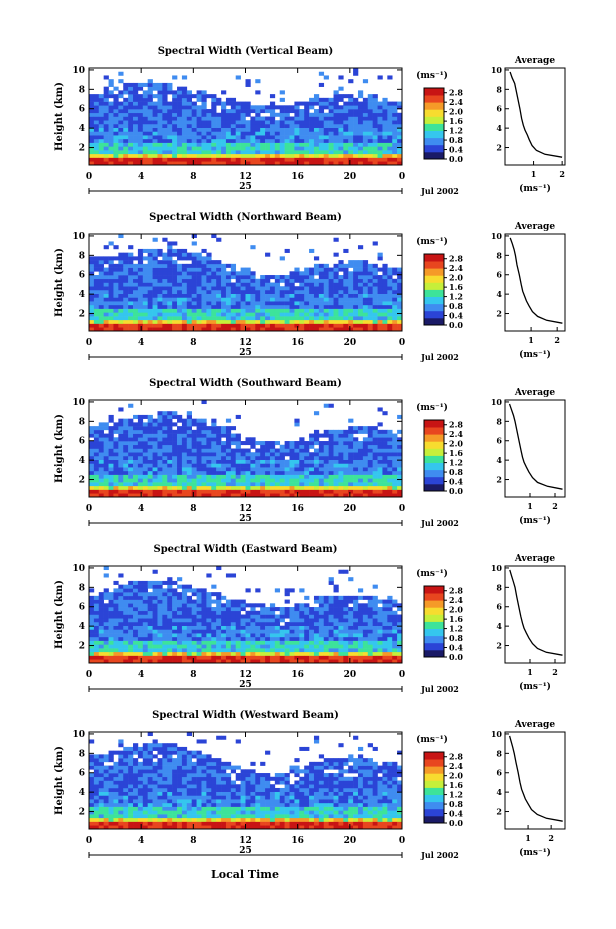 Image resolution: width=616 pixels, height=929 pixels. Describe the element at coordinates (246, 117) in the screenshot. I see `heatmap-cells` at that location.